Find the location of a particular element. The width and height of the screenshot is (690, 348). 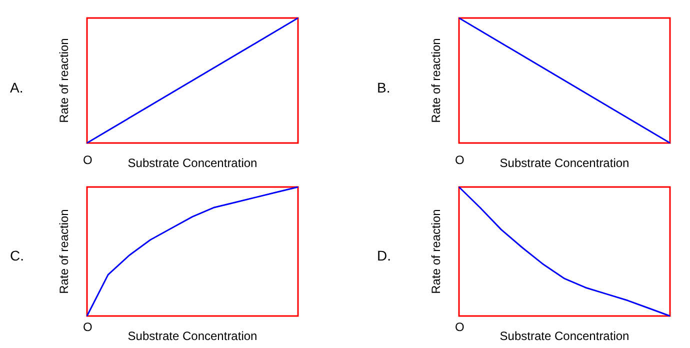

text: B. is located at coordinates (383, 88).